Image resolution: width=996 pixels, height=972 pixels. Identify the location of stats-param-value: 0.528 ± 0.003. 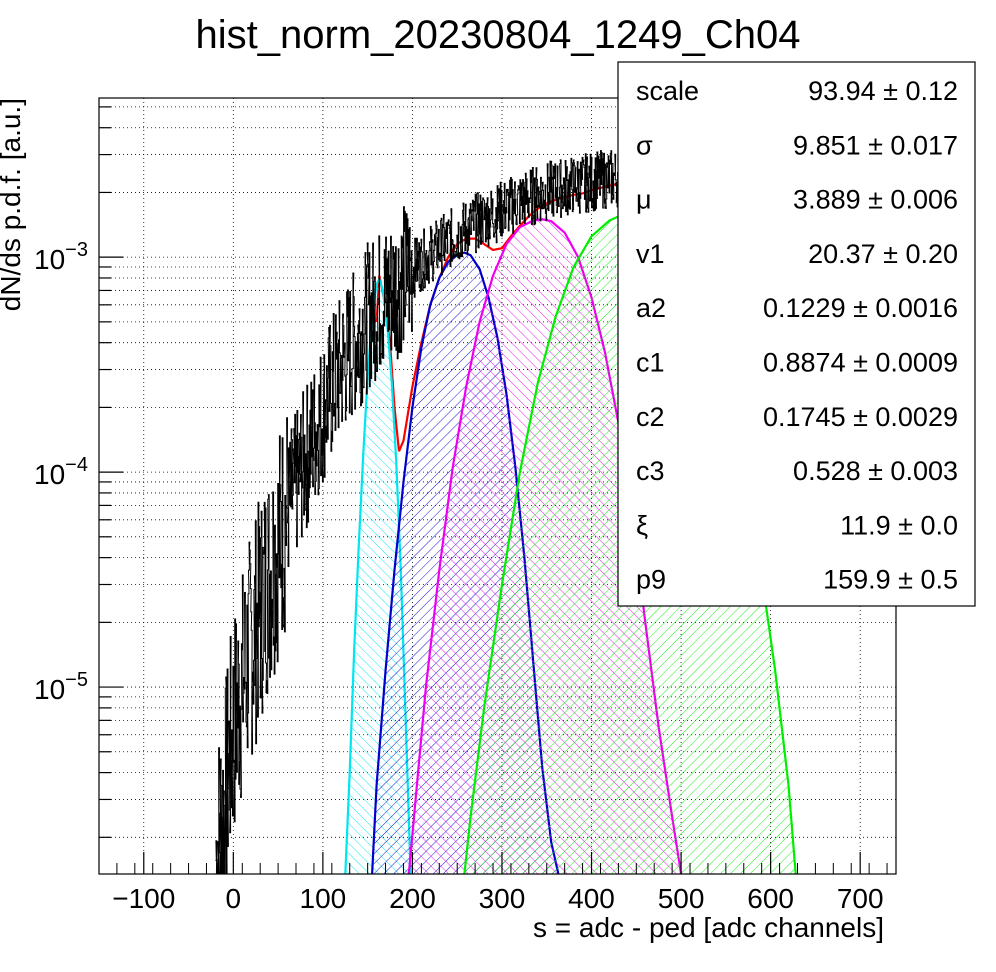
(875, 471).